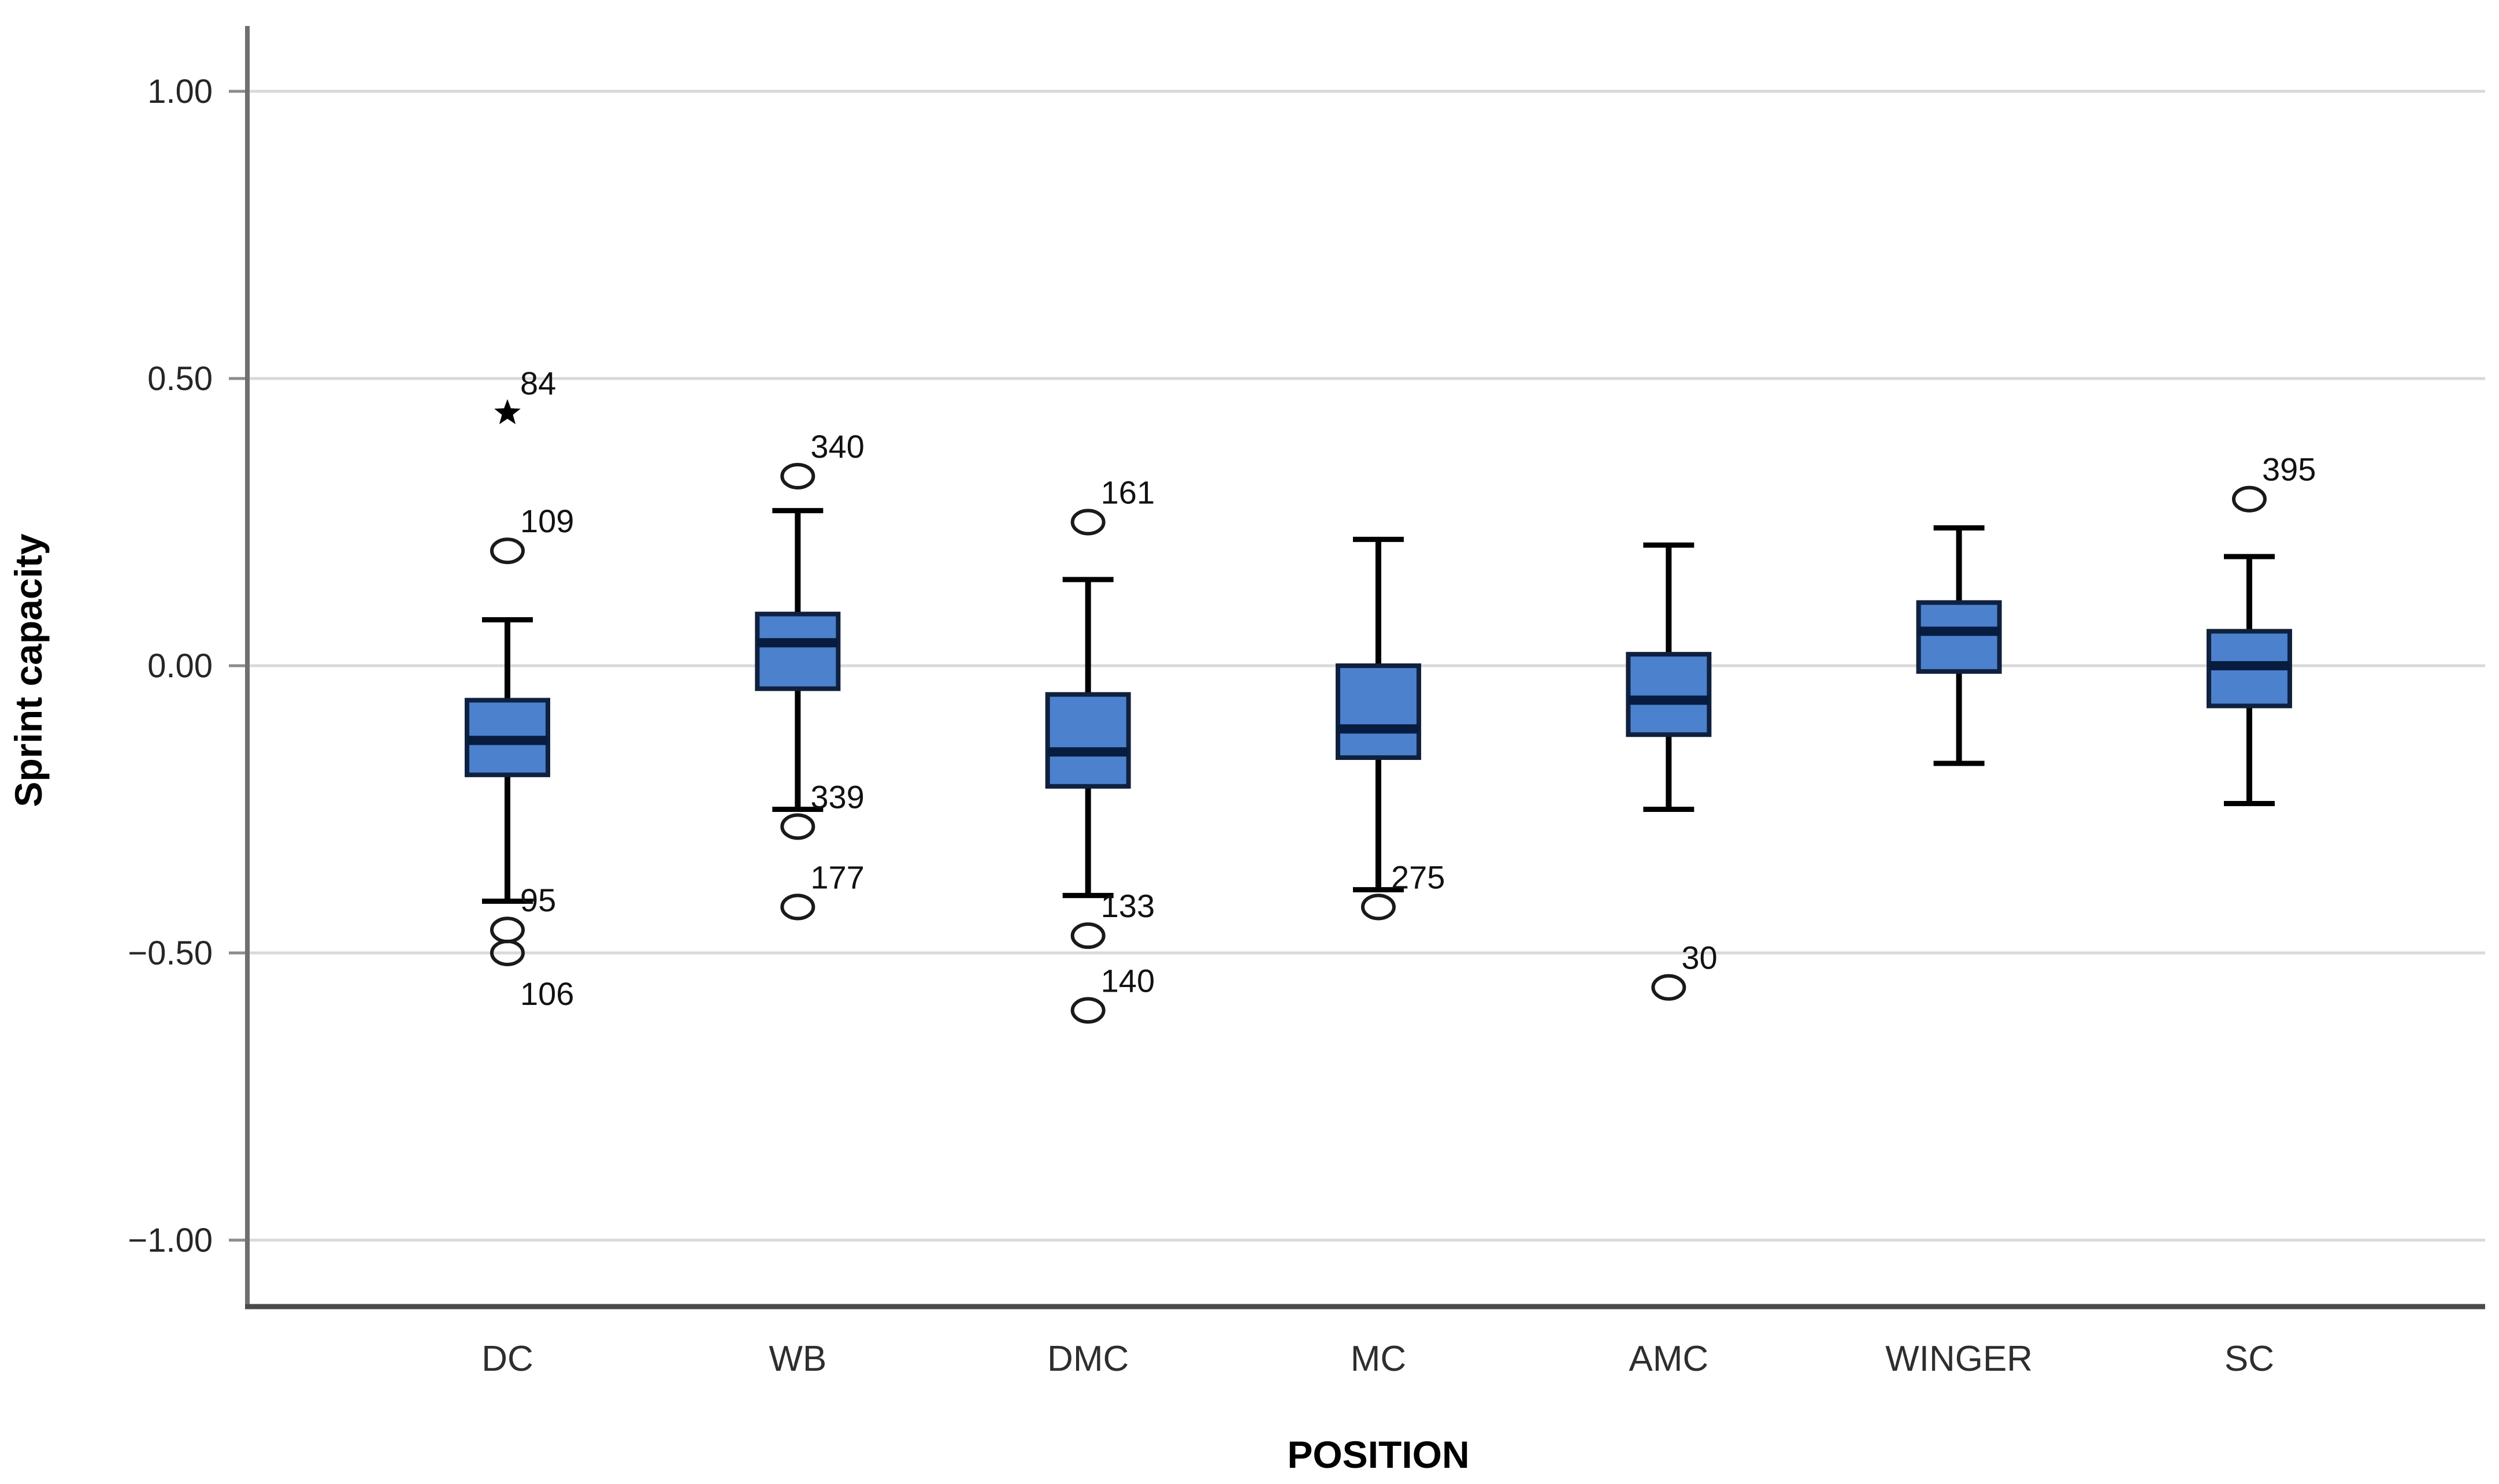 The height and width of the screenshot is (1484, 2499). Describe the element at coordinates (1699, 958) in the screenshot. I see `outlier-label-30: 30` at that location.